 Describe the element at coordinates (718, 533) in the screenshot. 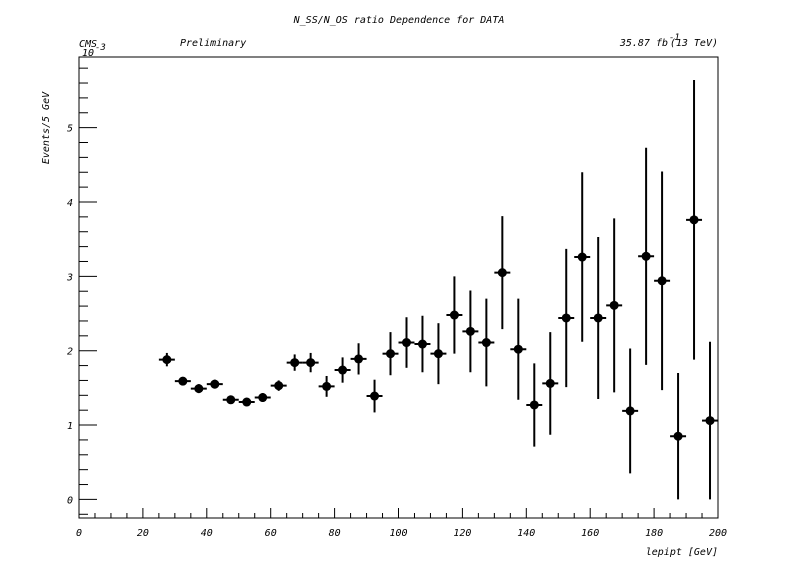

I see `x-tick-label: 200` at that location.